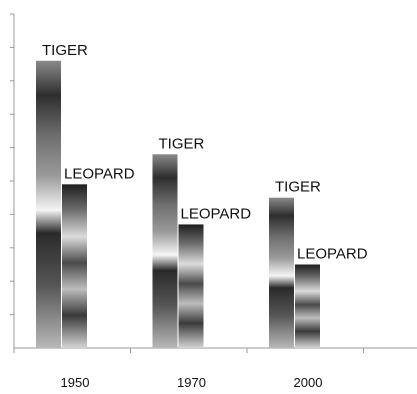 Image resolution: width=417 pixels, height=394 pixels. Describe the element at coordinates (191, 382) in the screenshot. I see `x-tick-label: 1970` at that location.